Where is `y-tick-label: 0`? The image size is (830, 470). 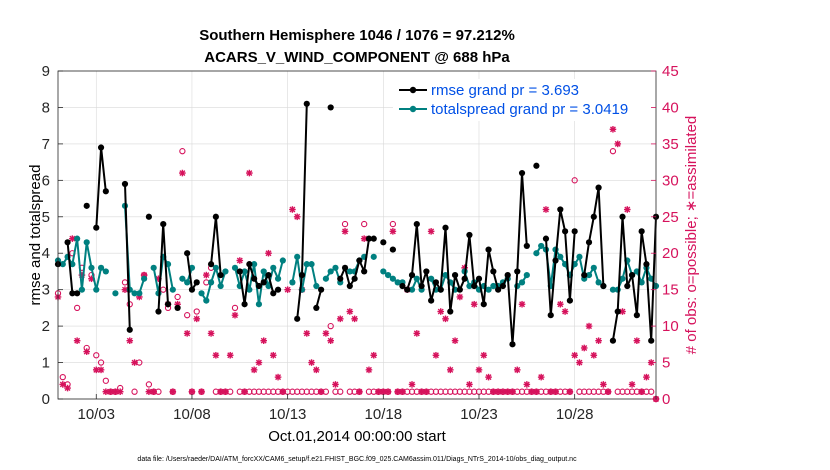
y-tick-label: 0 is located at coordinates (46, 399).